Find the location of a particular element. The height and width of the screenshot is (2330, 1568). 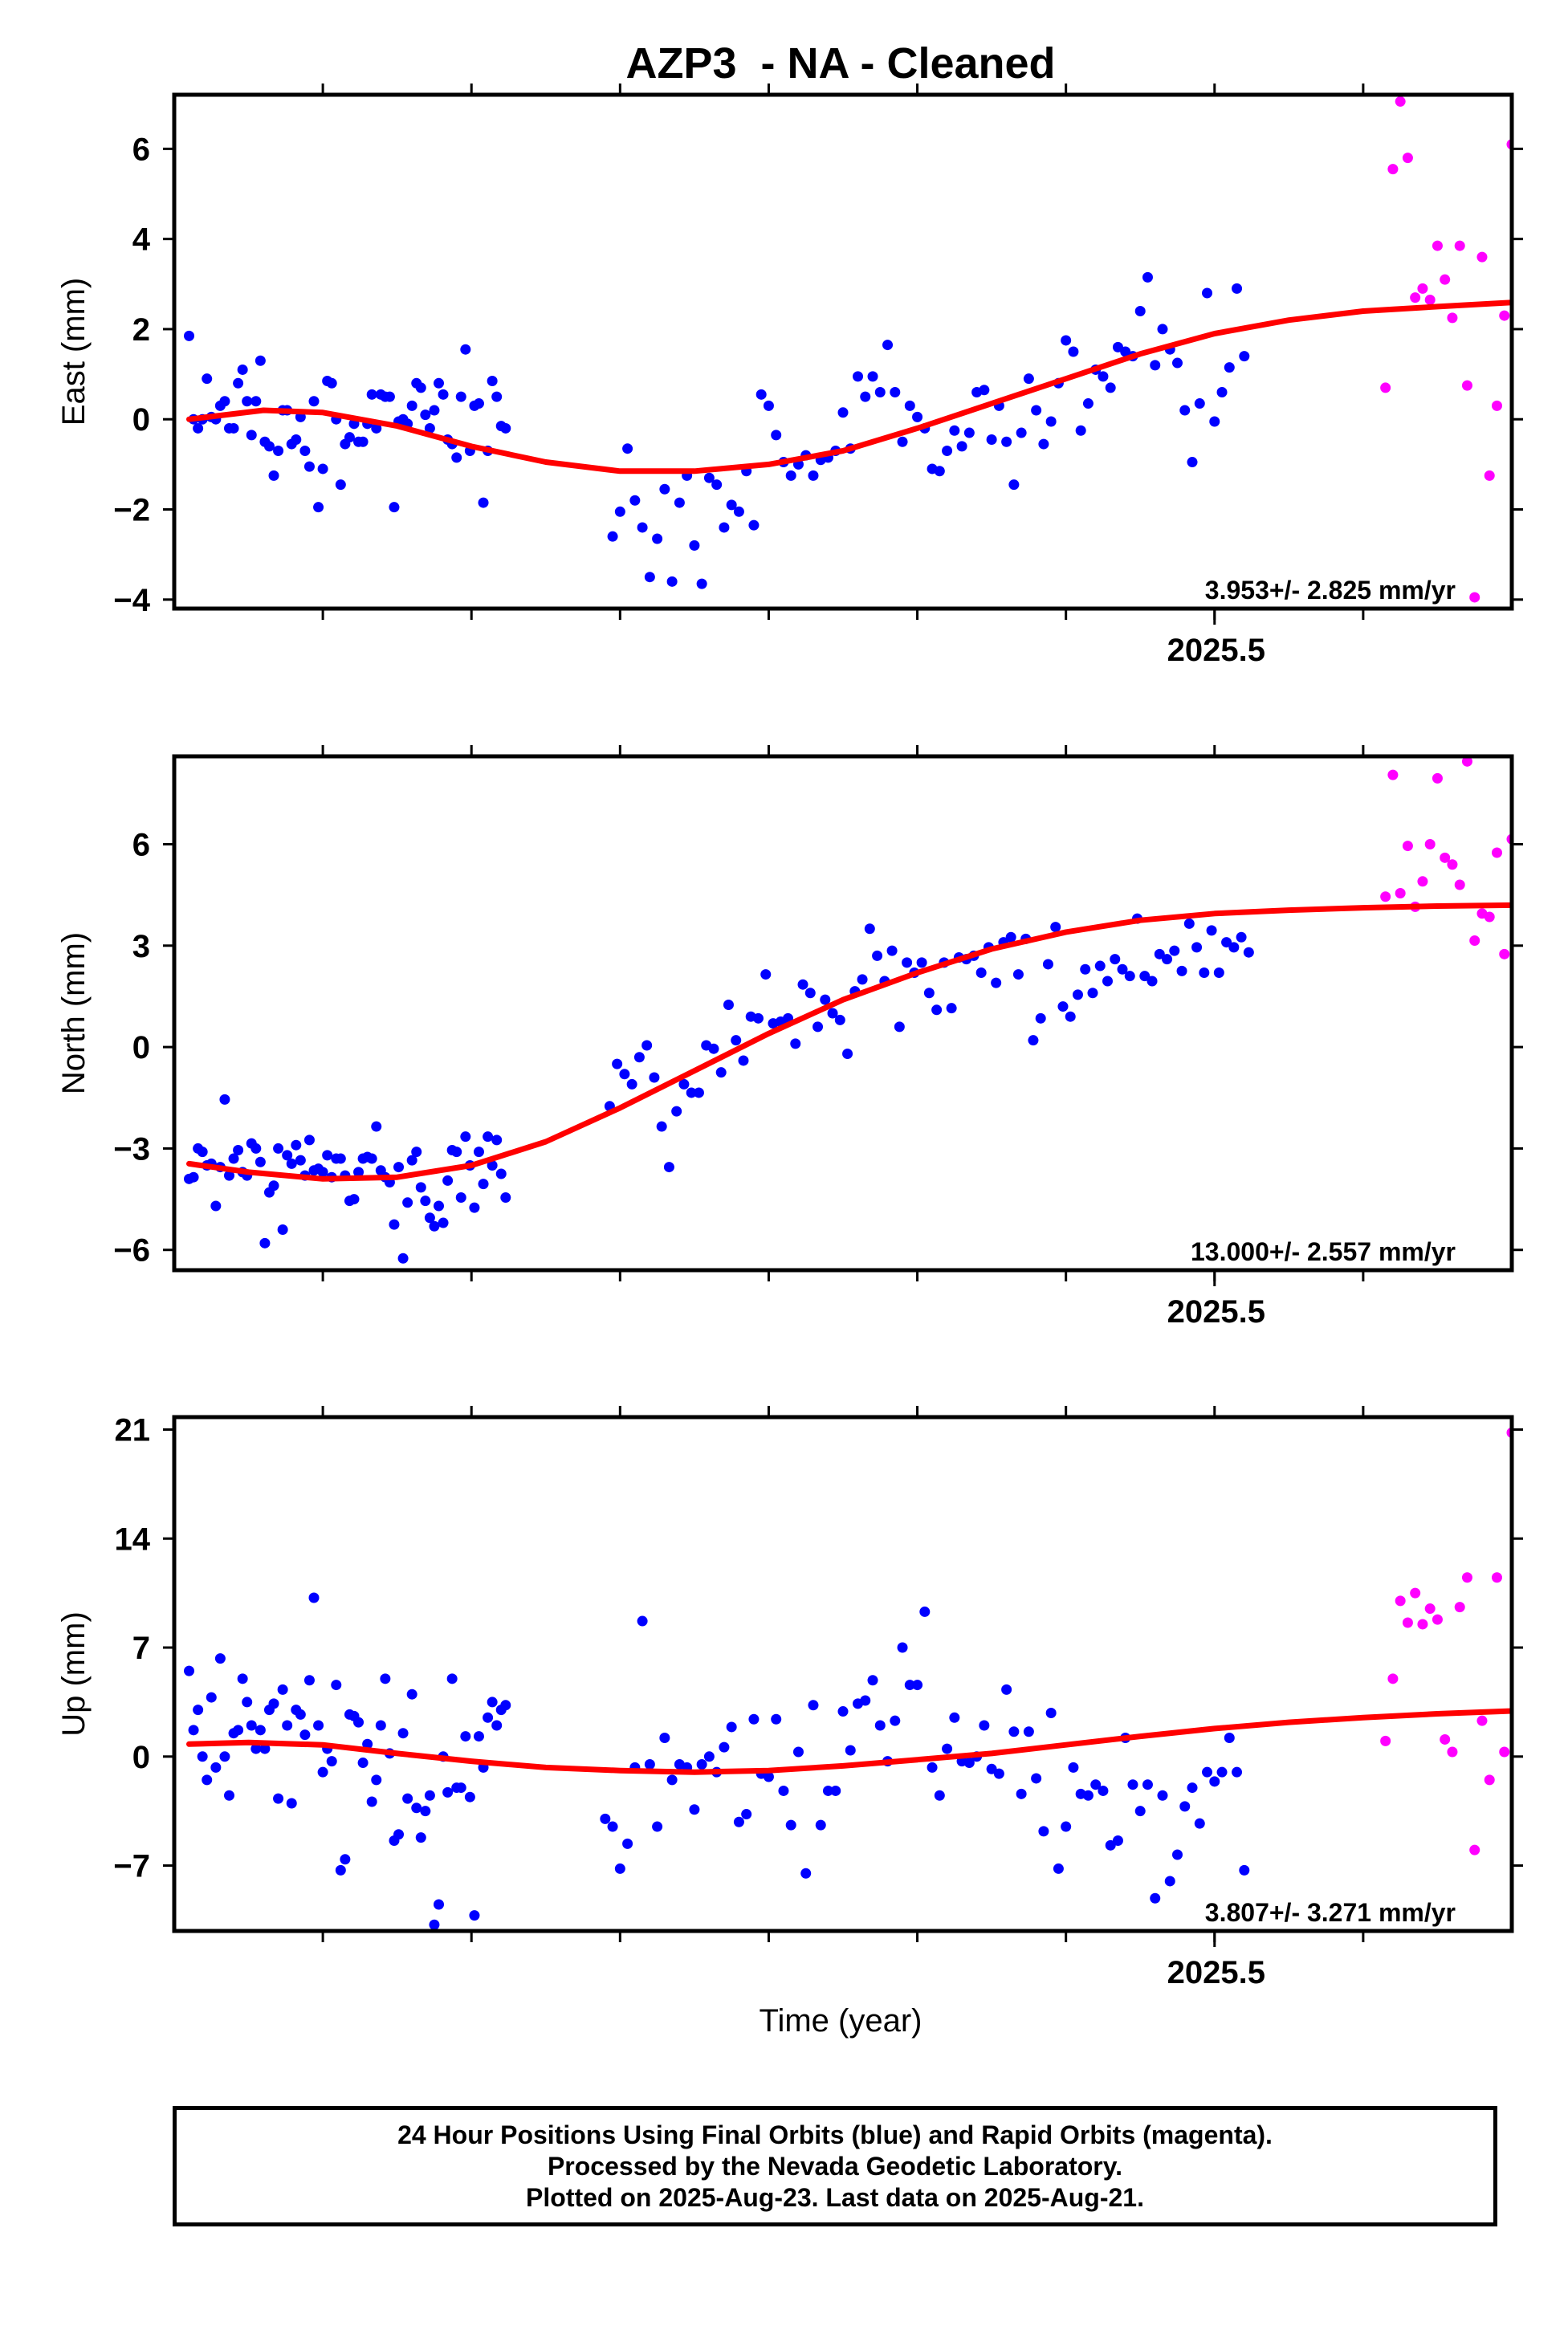

y-axis-label-up: Up (mm) is located at coordinates (74, 1674).